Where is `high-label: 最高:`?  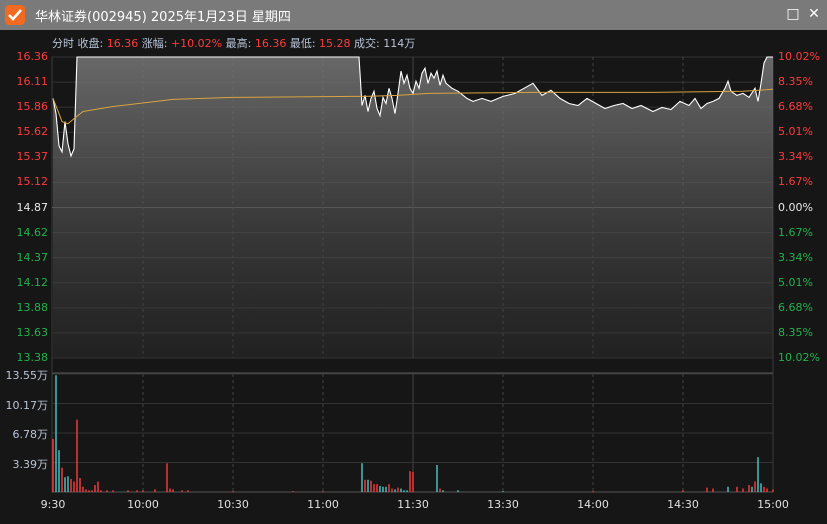
high-label: 最高: is located at coordinates (238, 43).